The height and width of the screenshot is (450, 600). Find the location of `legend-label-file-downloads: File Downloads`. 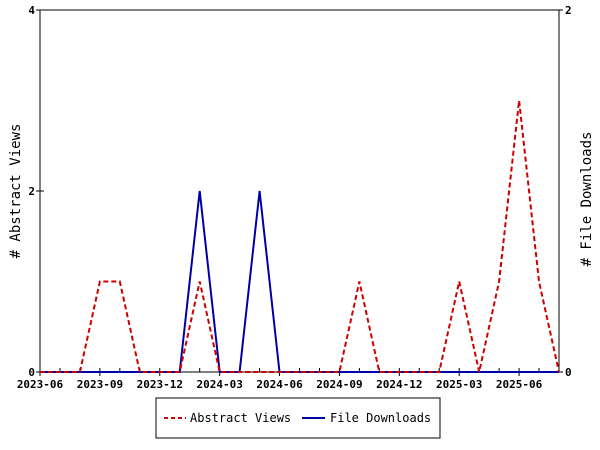

legend-label-file-downloads: File Downloads is located at coordinates (380, 418).